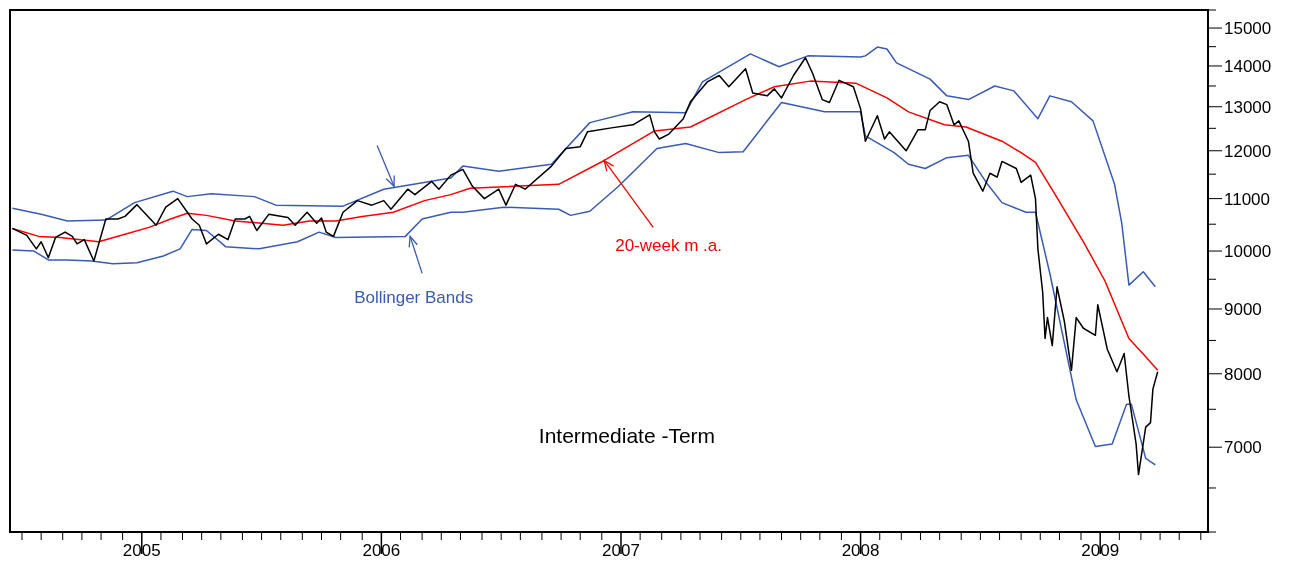  I want to click on y-tick-label: 10000, so click(1248, 252).